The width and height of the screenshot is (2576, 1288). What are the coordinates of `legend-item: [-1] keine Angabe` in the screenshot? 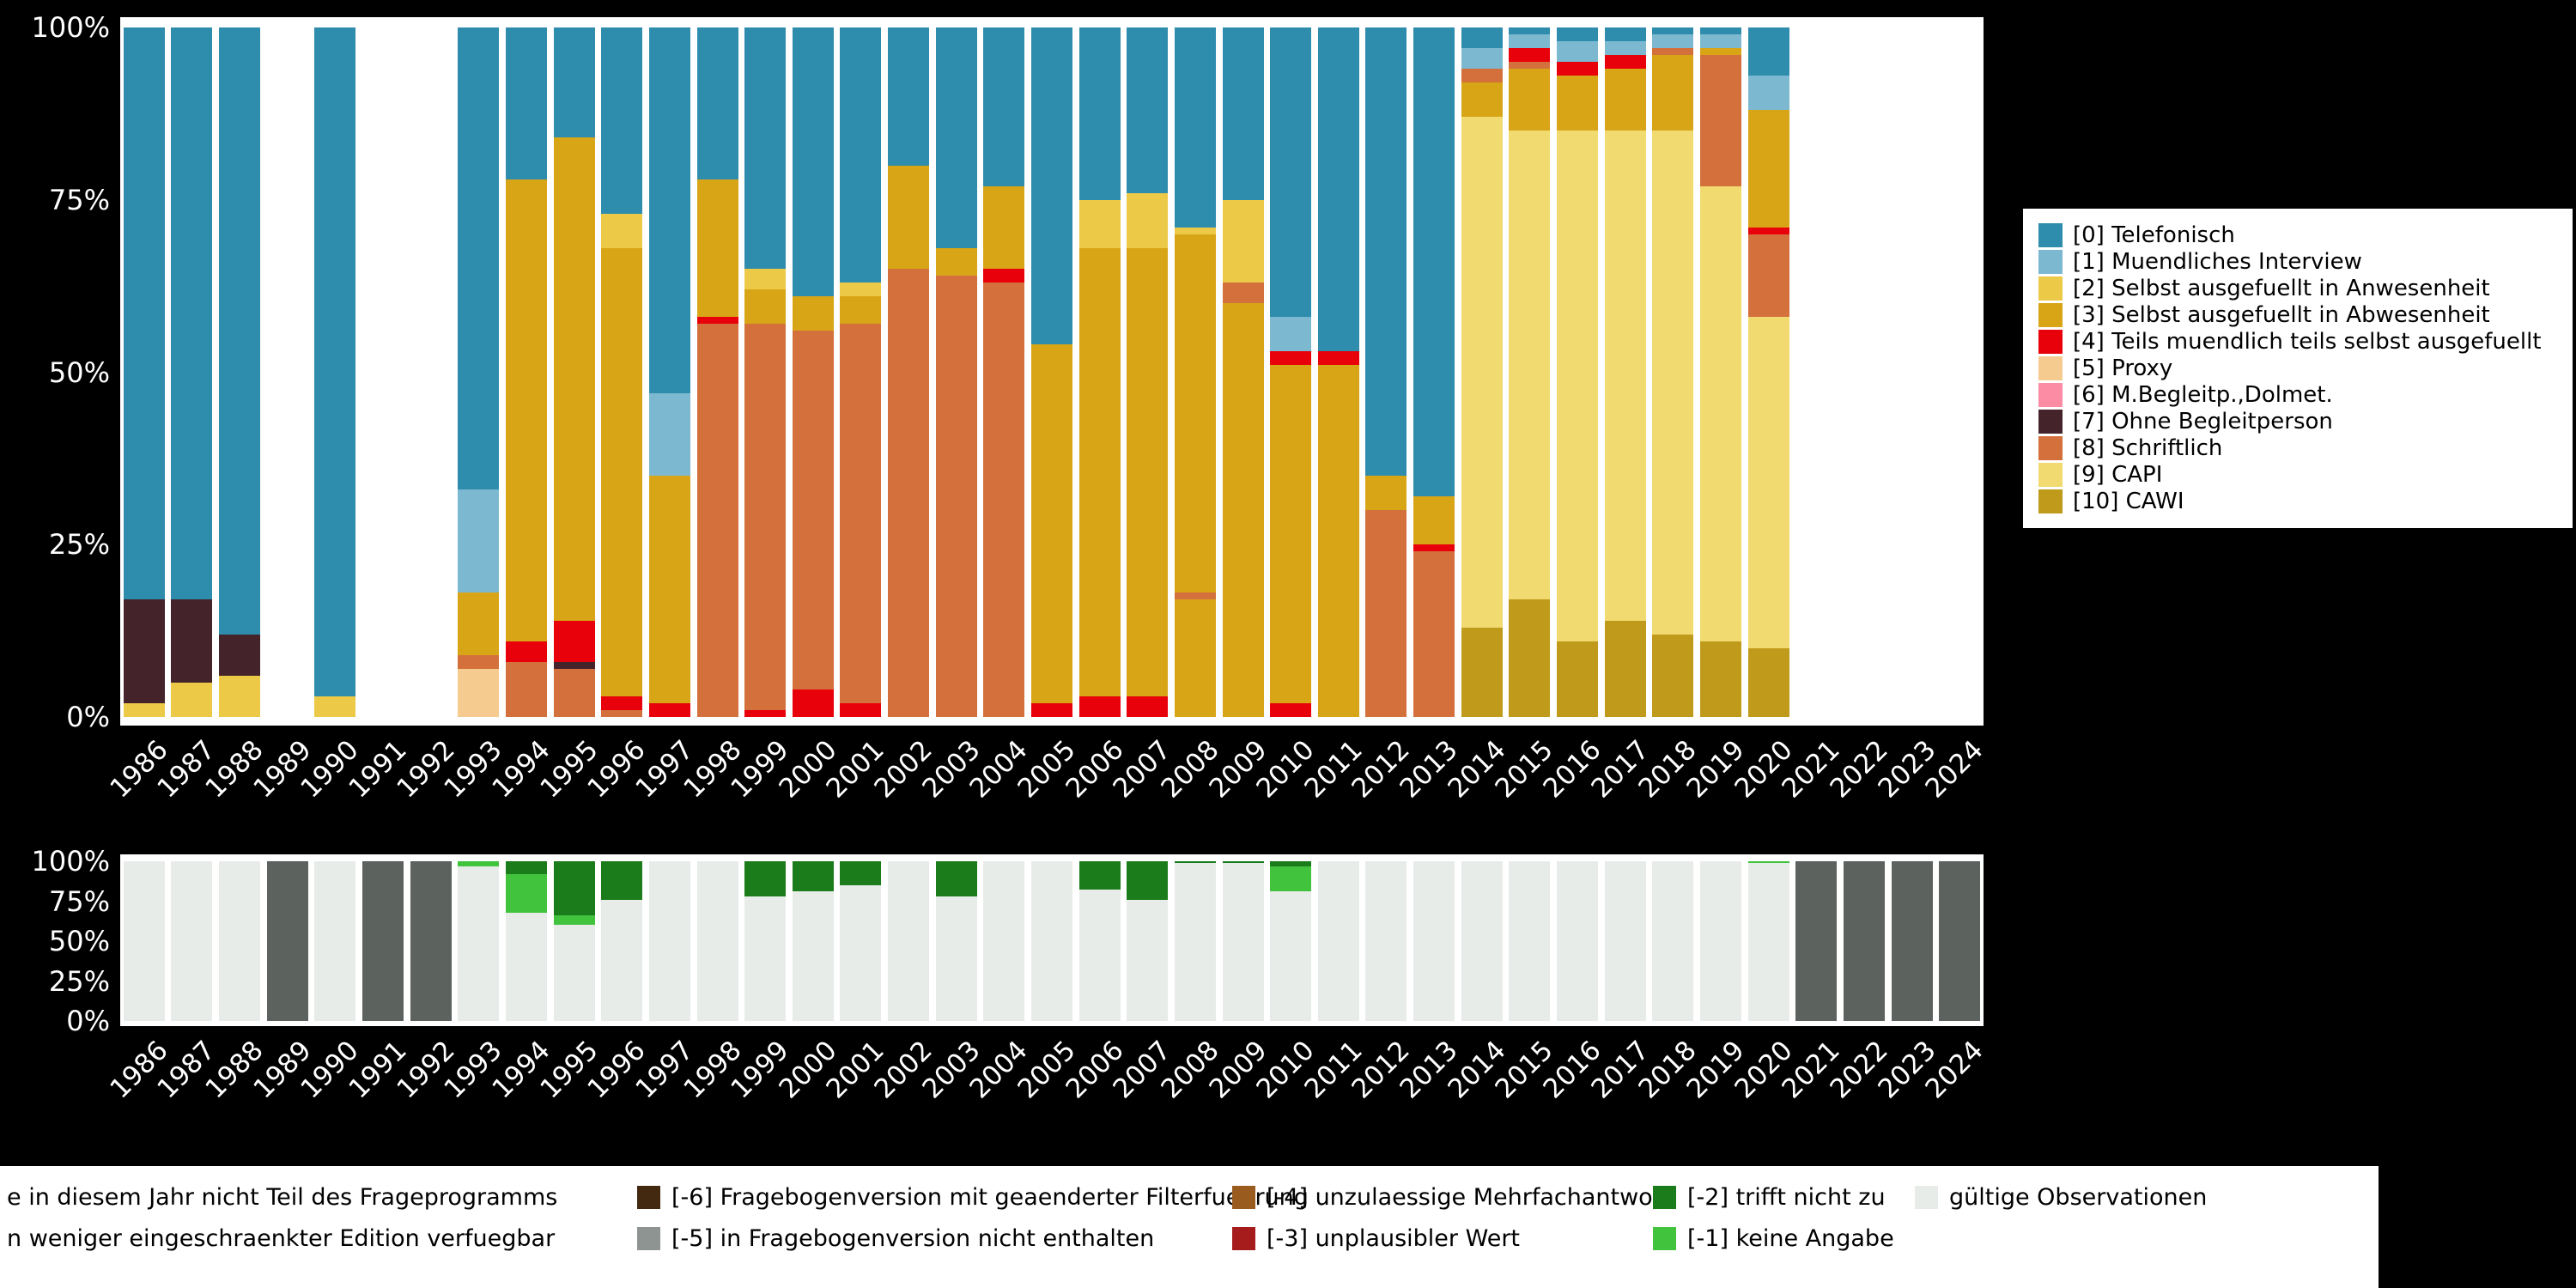 It's located at (1773, 1239).